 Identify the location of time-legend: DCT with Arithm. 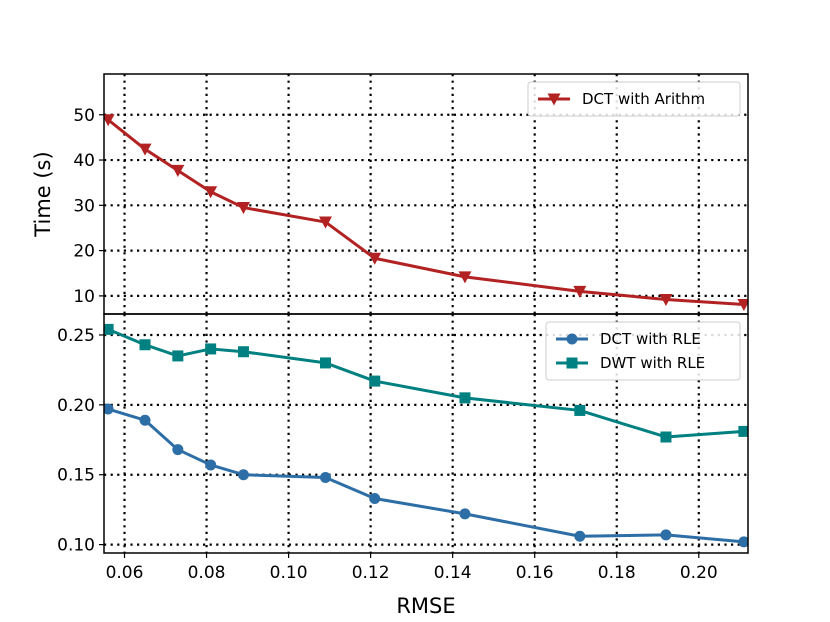
(634, 99).